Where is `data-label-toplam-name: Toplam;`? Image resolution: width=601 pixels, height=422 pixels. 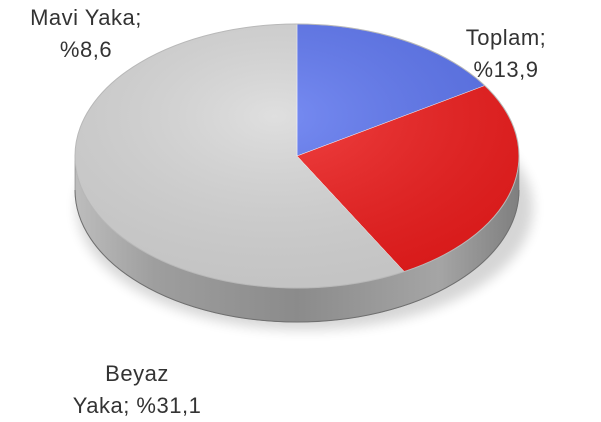
data-label-toplam-name: Toplam; is located at coordinates (506, 37).